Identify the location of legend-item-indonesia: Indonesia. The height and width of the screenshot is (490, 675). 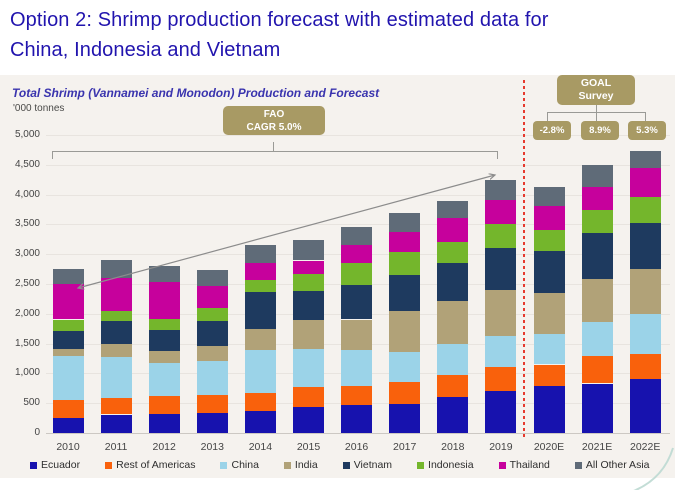
(445, 465).